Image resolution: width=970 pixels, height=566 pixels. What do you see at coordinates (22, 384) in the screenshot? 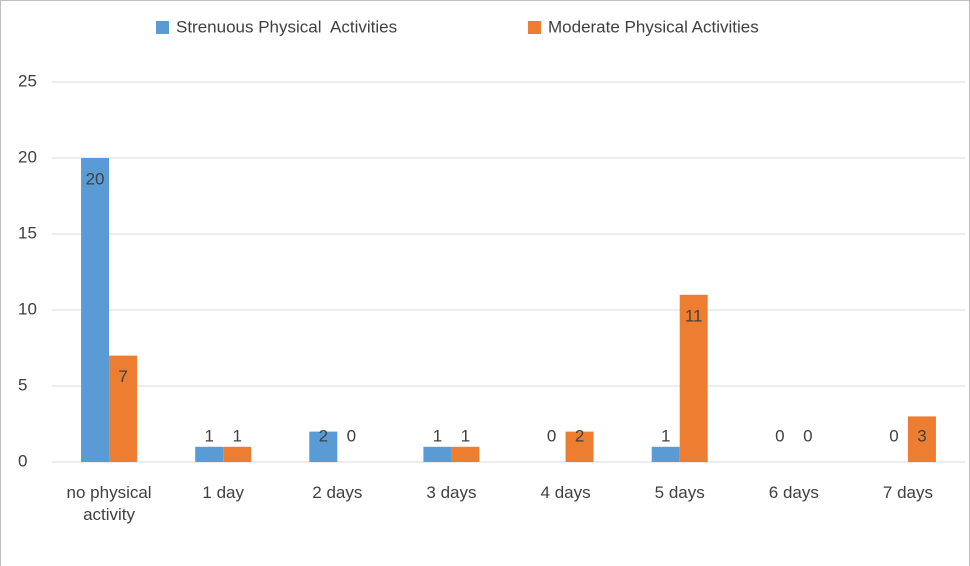
I see `y-tick-label: 5` at bounding box center [22, 384].